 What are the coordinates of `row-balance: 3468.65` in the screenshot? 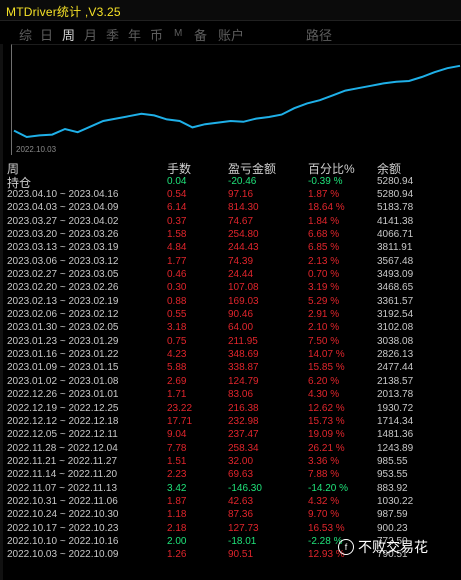 It's located at (395, 288).